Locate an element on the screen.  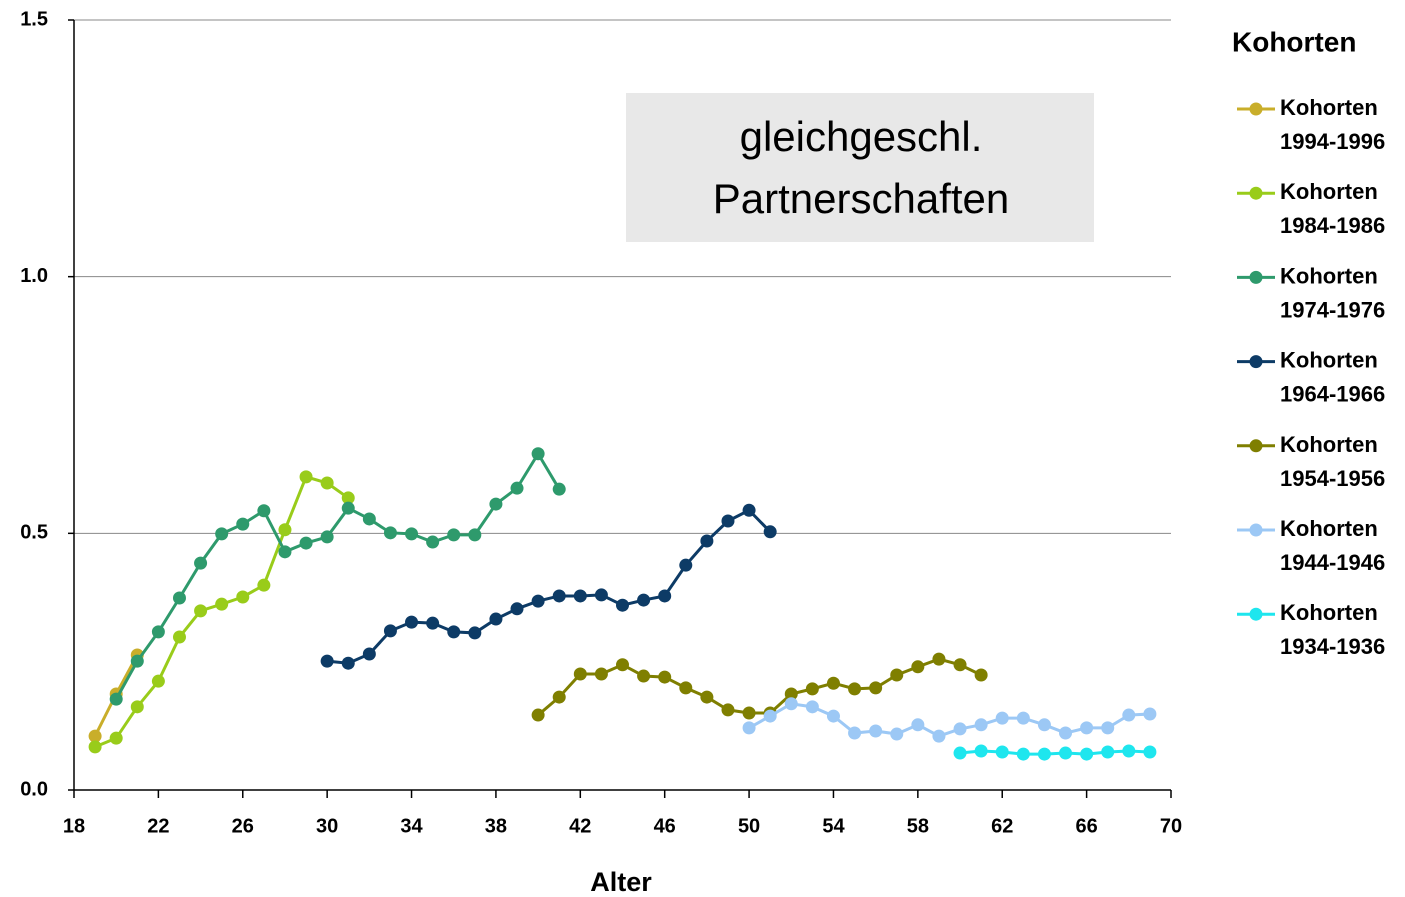
x-tick-label: 54 is located at coordinates (833, 826).